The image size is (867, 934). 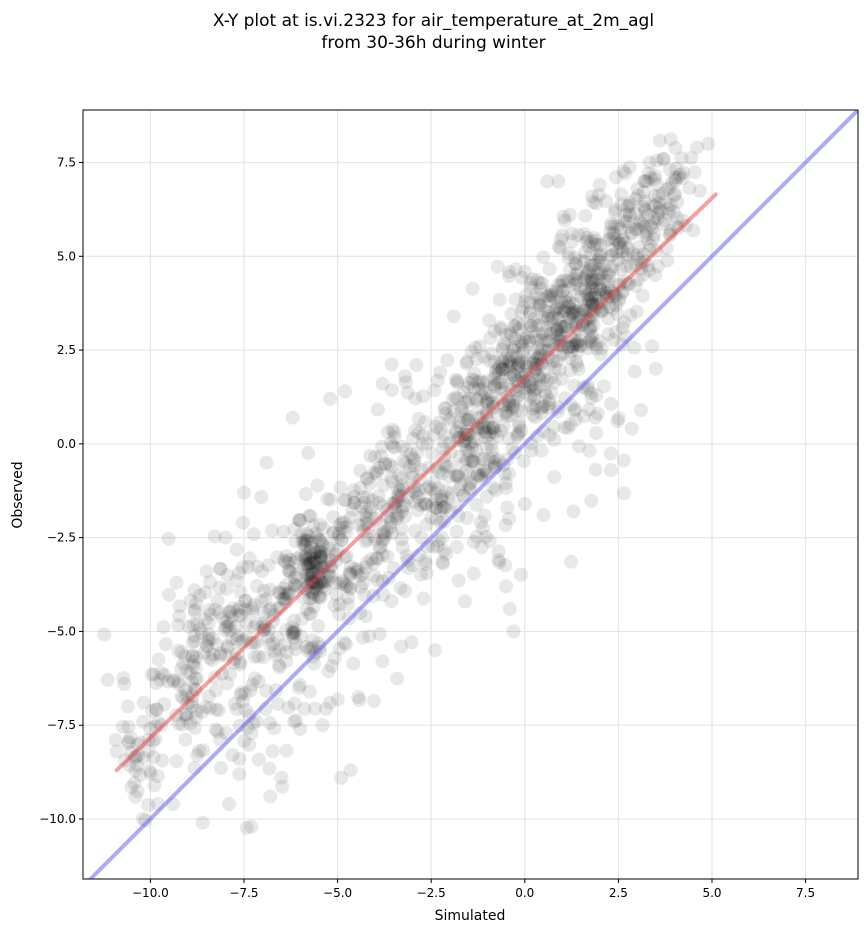 I want to click on y-tick-label: 7.5, so click(x=66, y=163).